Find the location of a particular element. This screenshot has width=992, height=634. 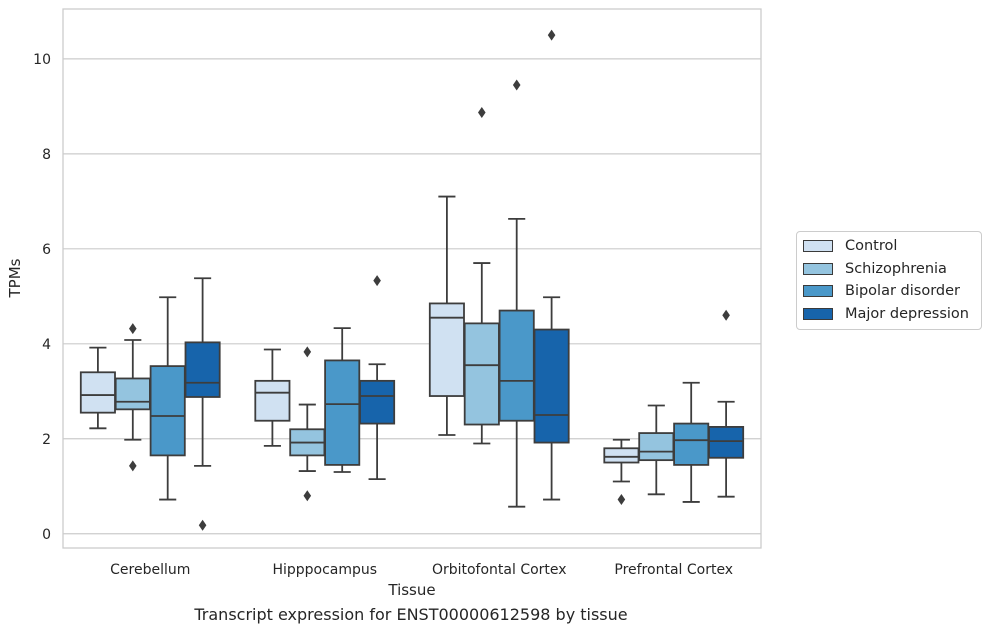

legend-label: Major depression is located at coordinates (907, 313).